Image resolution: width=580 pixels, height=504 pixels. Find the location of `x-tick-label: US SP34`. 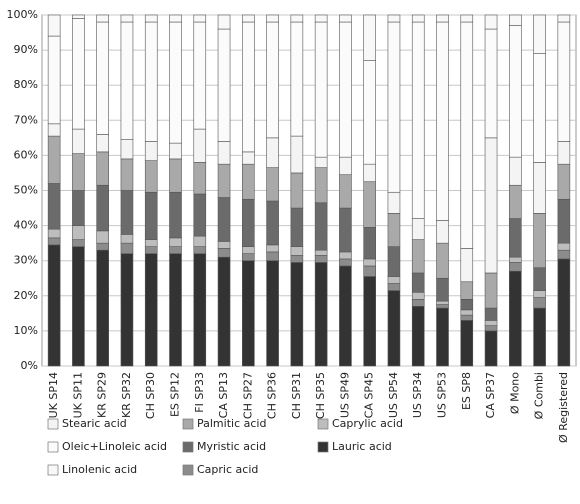

x-tick-label: US SP34 is located at coordinates (417, 395).